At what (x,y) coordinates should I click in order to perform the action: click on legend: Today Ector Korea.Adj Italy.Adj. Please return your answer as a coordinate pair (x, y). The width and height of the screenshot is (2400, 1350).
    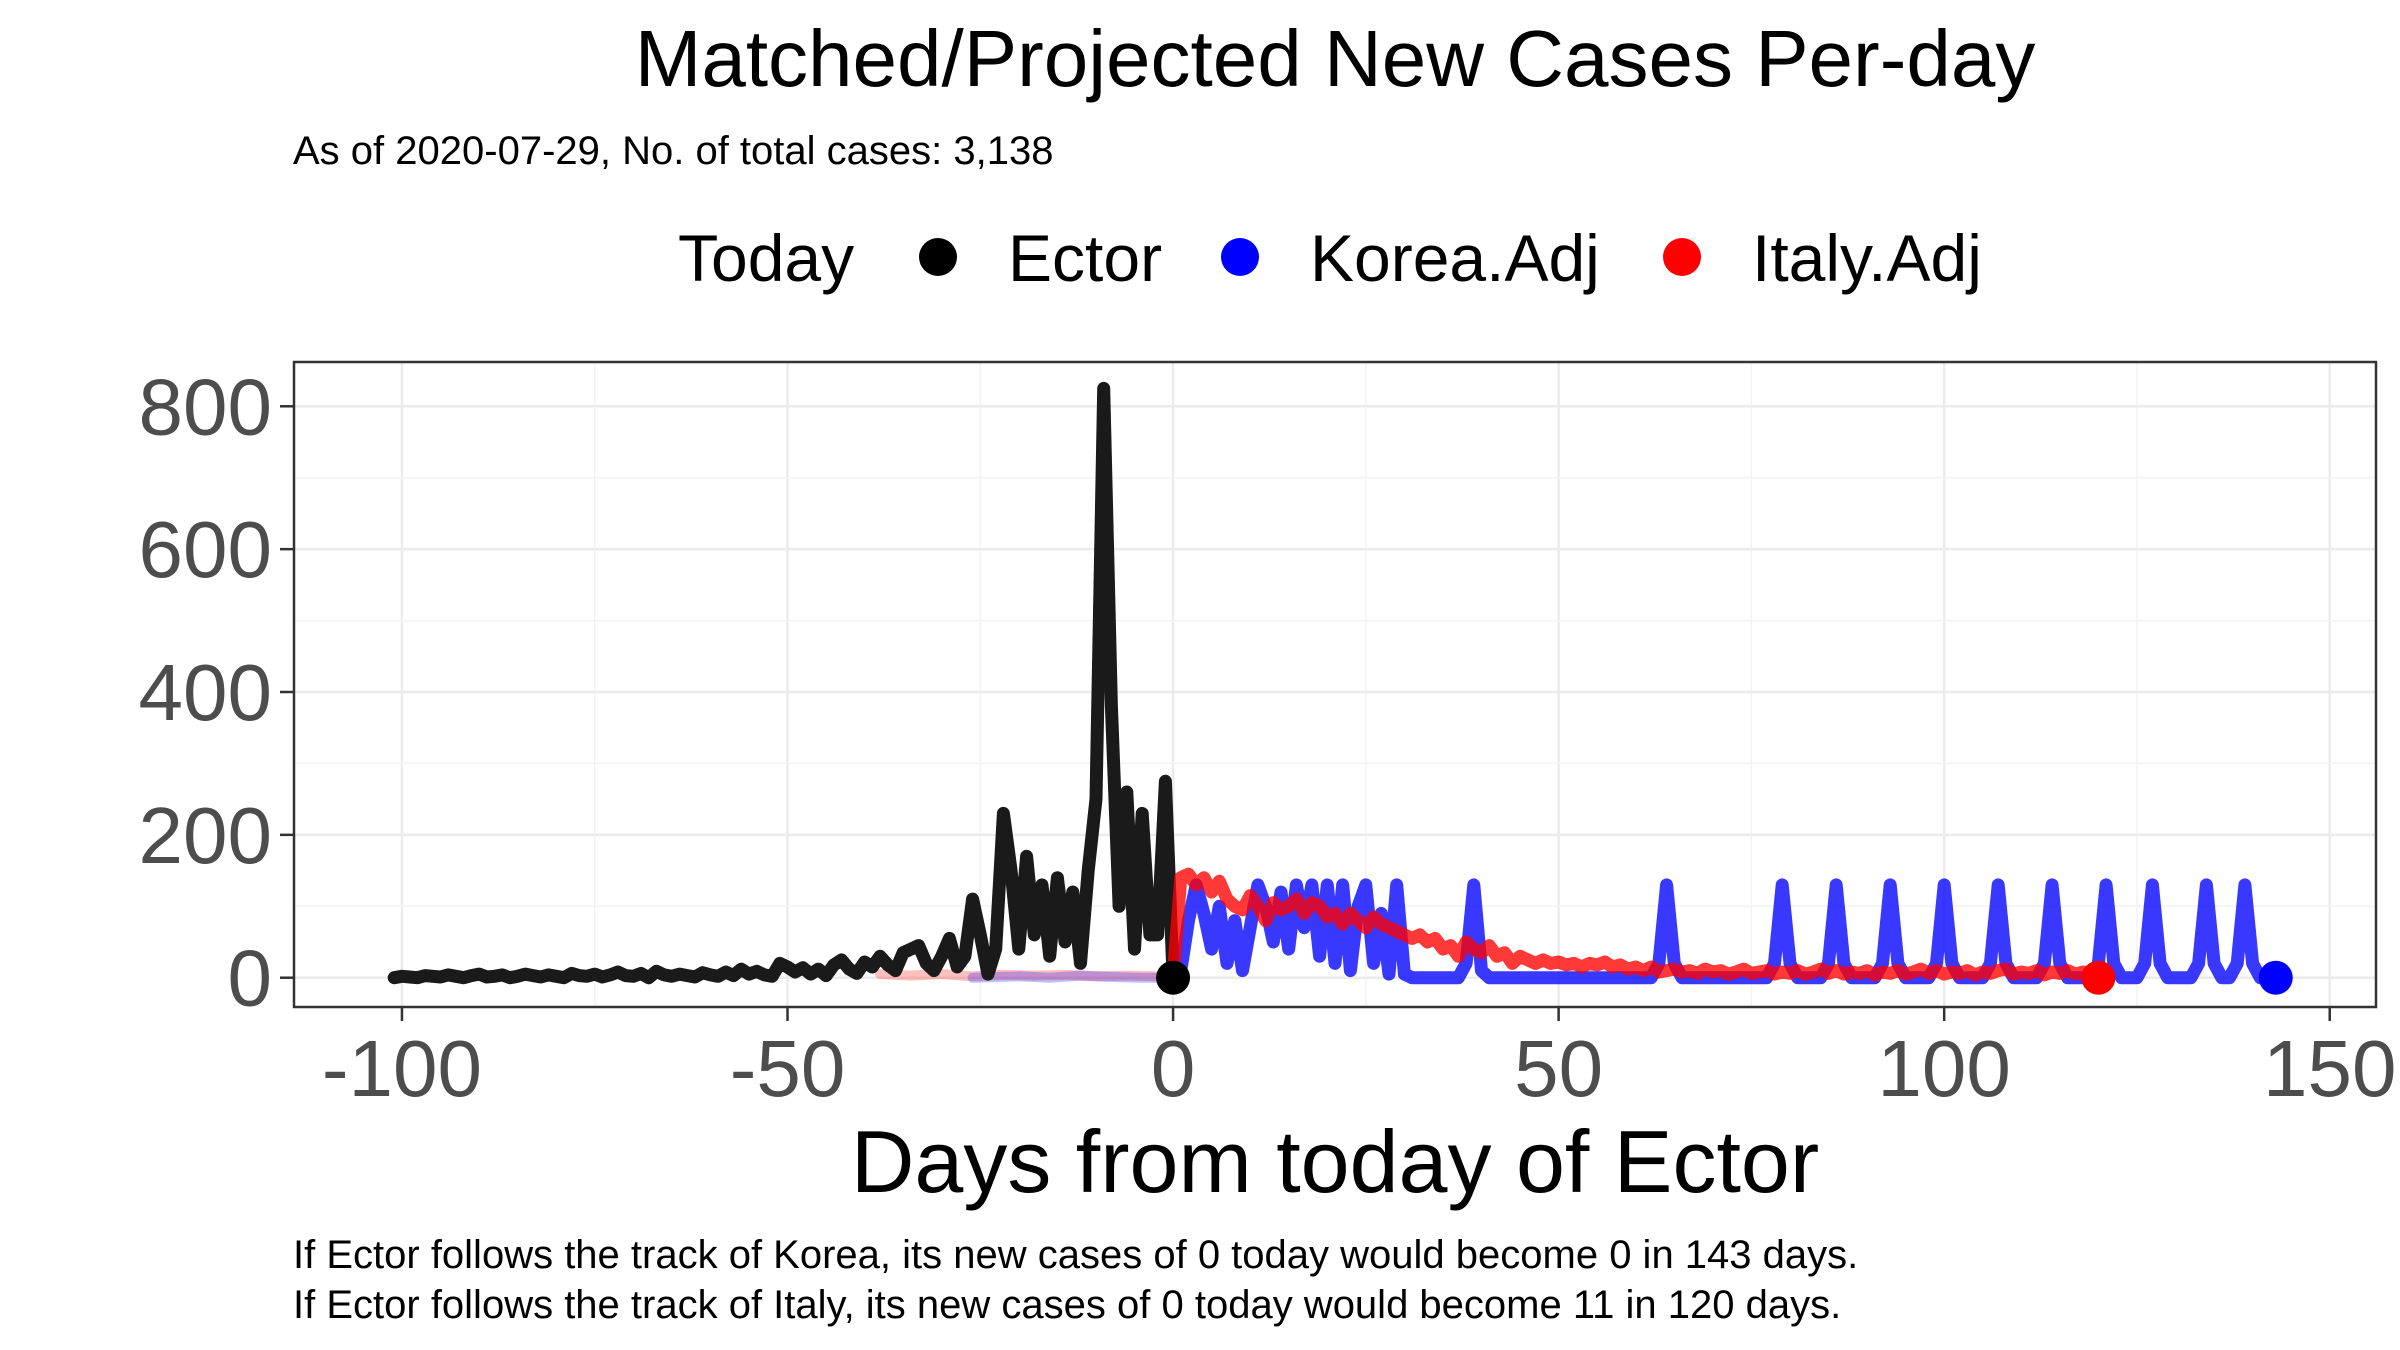
    Looking at the image, I should click on (1330, 258).